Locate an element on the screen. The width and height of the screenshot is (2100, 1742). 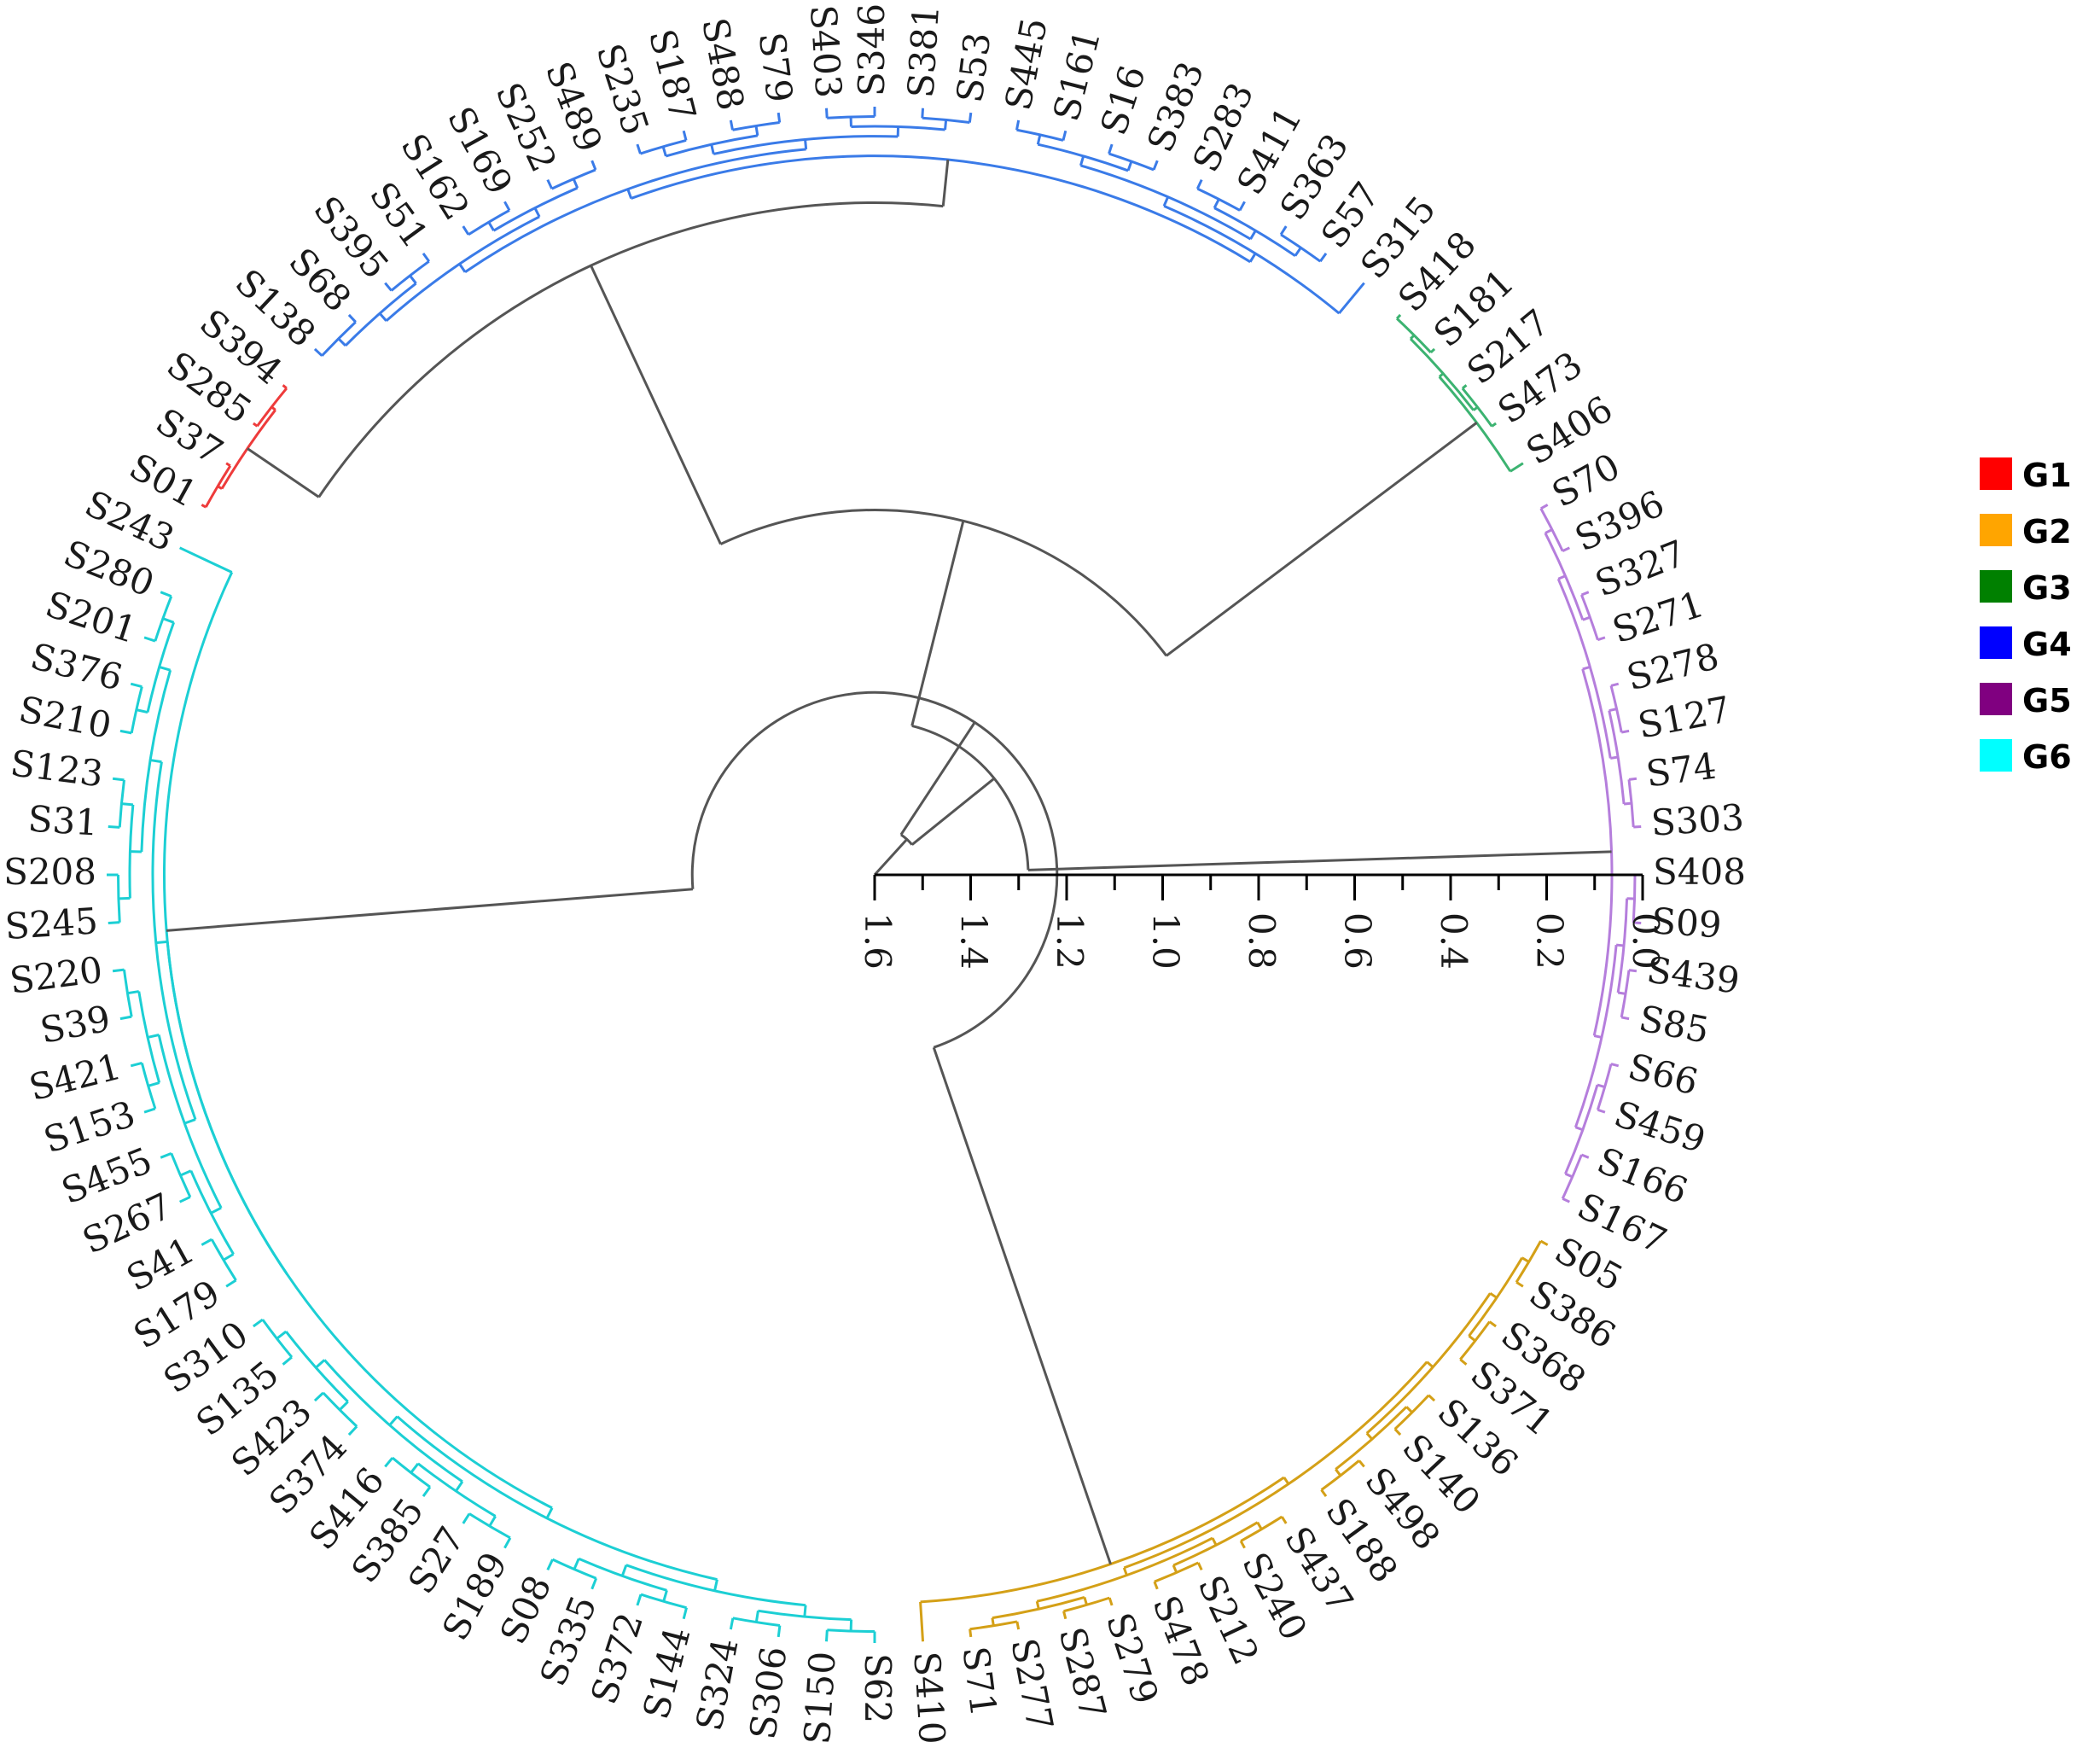
legend: G1 G2 G3 G4 G5 G6 is located at coordinates (2026, 616).